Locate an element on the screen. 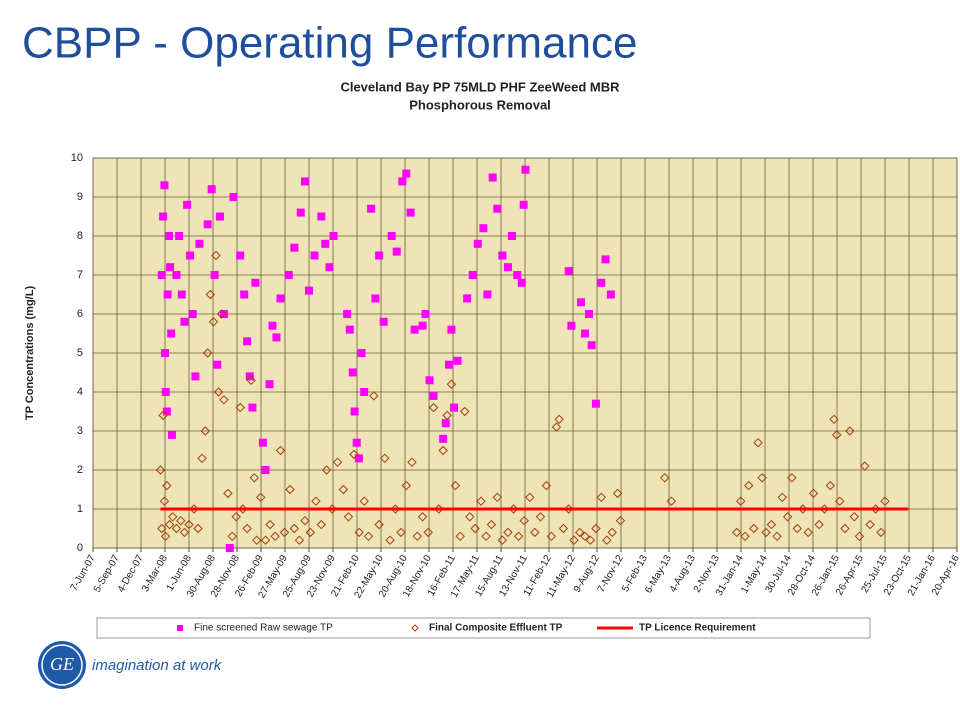 Image resolution: width=960 pixels, height=725 pixels. y-tick-label: 4 is located at coordinates (80, 392).